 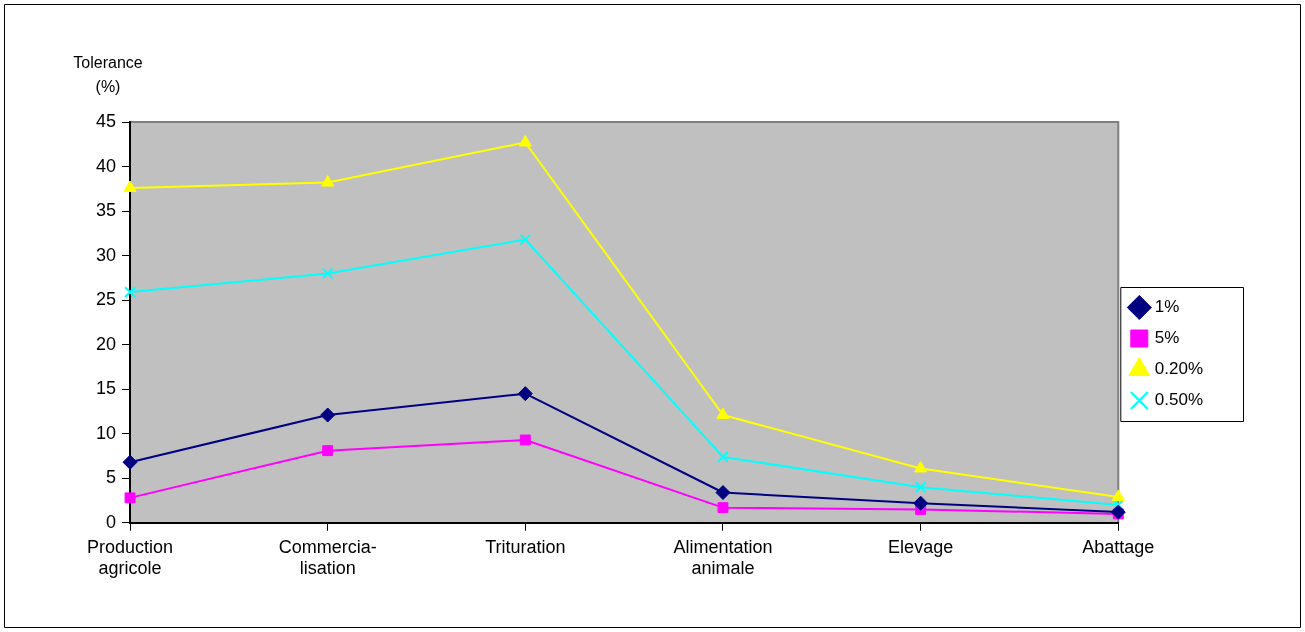 What do you see at coordinates (106, 254) in the screenshot?
I see `y-tick-label: 30` at bounding box center [106, 254].